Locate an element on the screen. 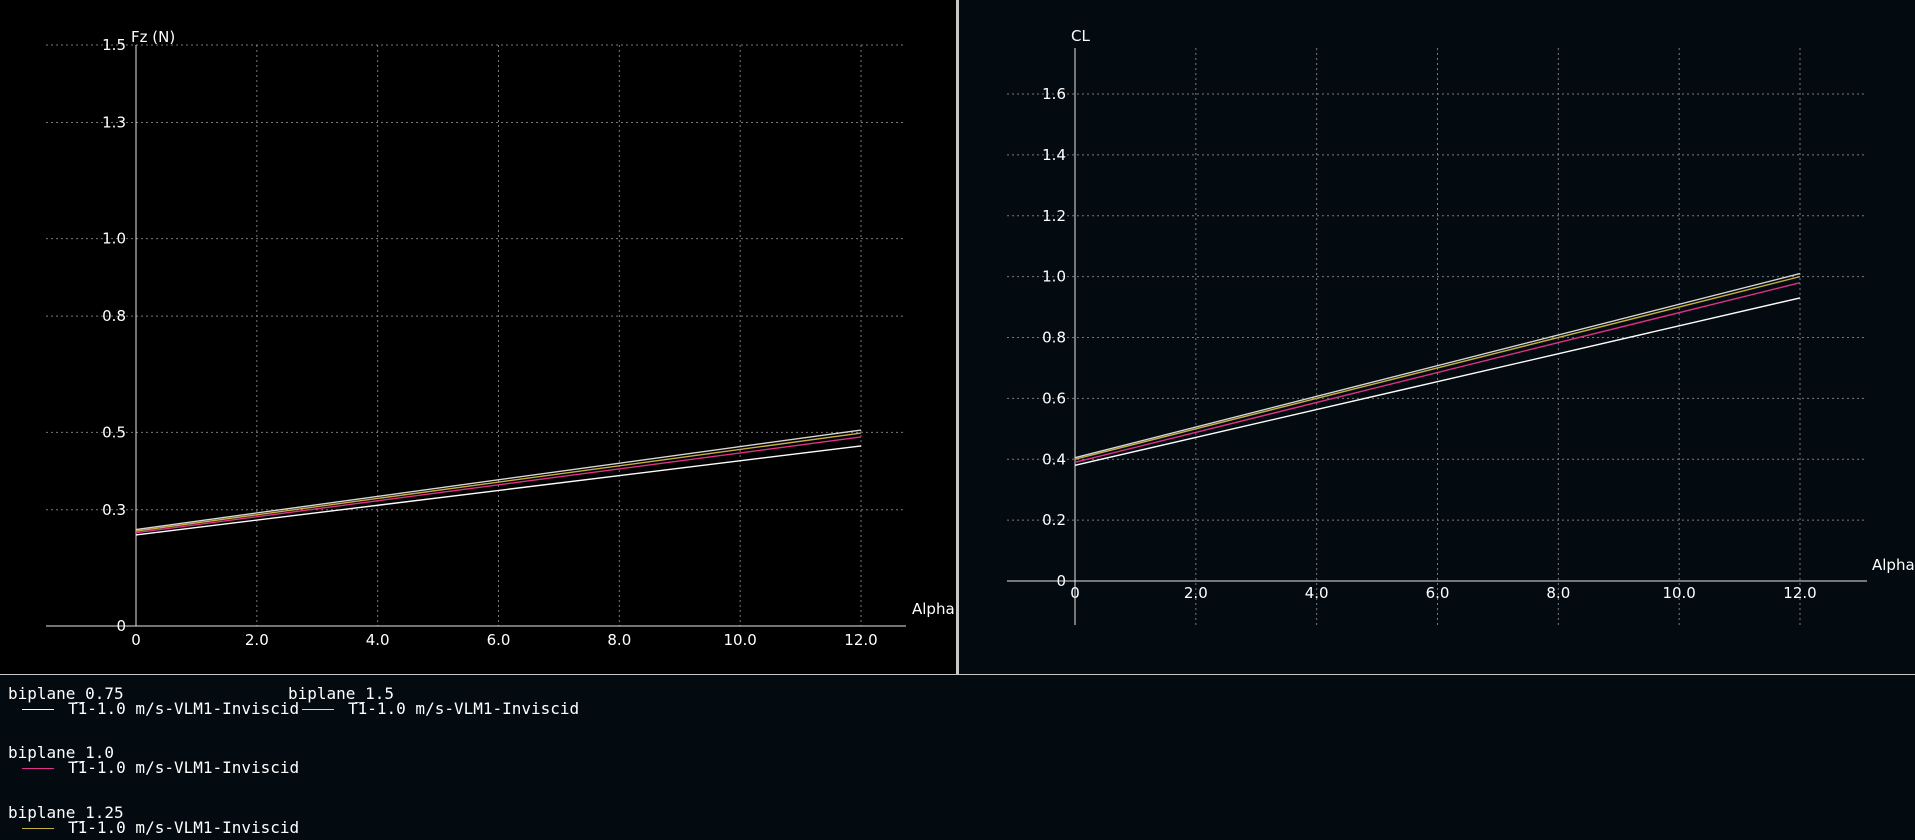 The height and width of the screenshot is (840, 1915). legend-separator is located at coordinates (957, 674).